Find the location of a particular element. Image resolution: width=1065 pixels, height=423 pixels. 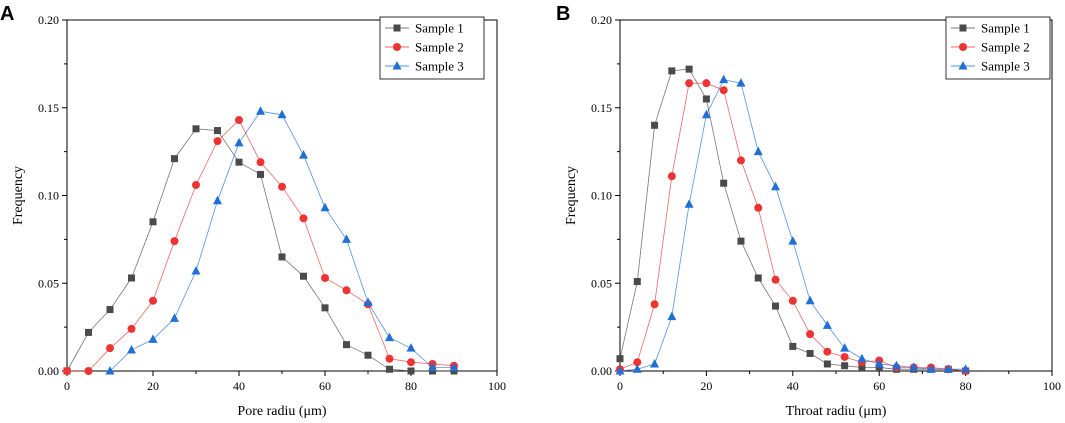

legend: Sample 1 Sample 2 Sample 3 is located at coordinates (432, 48).